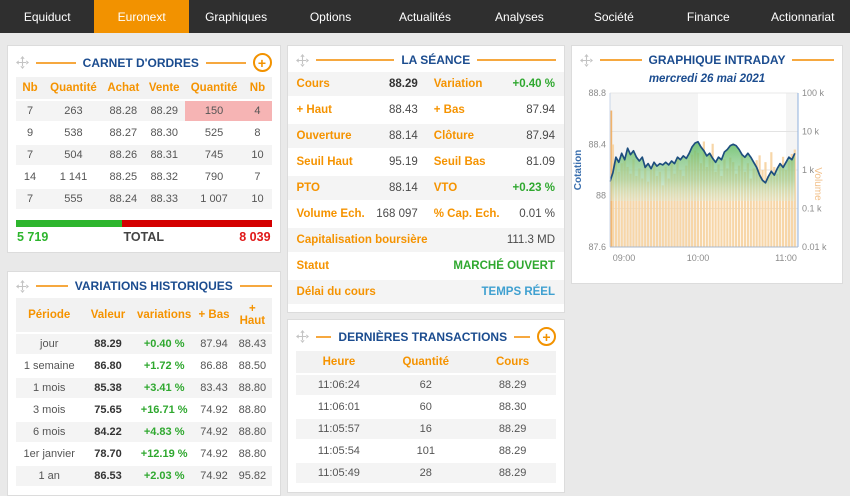 Image resolution: width=850 pixels, height=496 pixels. What do you see at coordinates (324, 136) in the screenshot?
I see `session-label: Ouverture` at bounding box center [324, 136].